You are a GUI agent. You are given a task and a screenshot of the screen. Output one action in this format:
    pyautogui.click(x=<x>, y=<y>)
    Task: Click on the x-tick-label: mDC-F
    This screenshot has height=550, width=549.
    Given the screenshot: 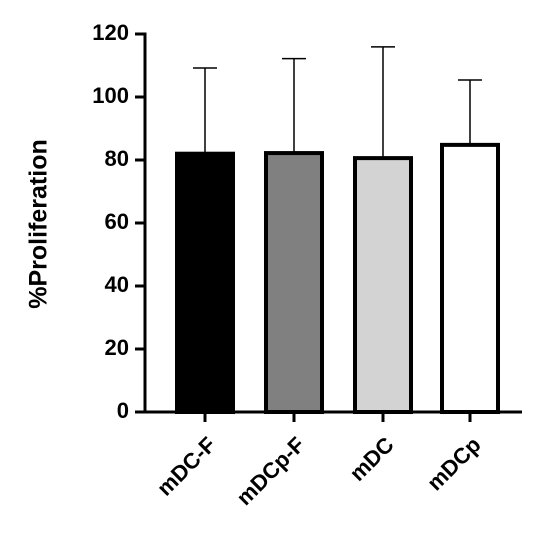 What is the action you would take?
    pyautogui.click(x=186, y=466)
    